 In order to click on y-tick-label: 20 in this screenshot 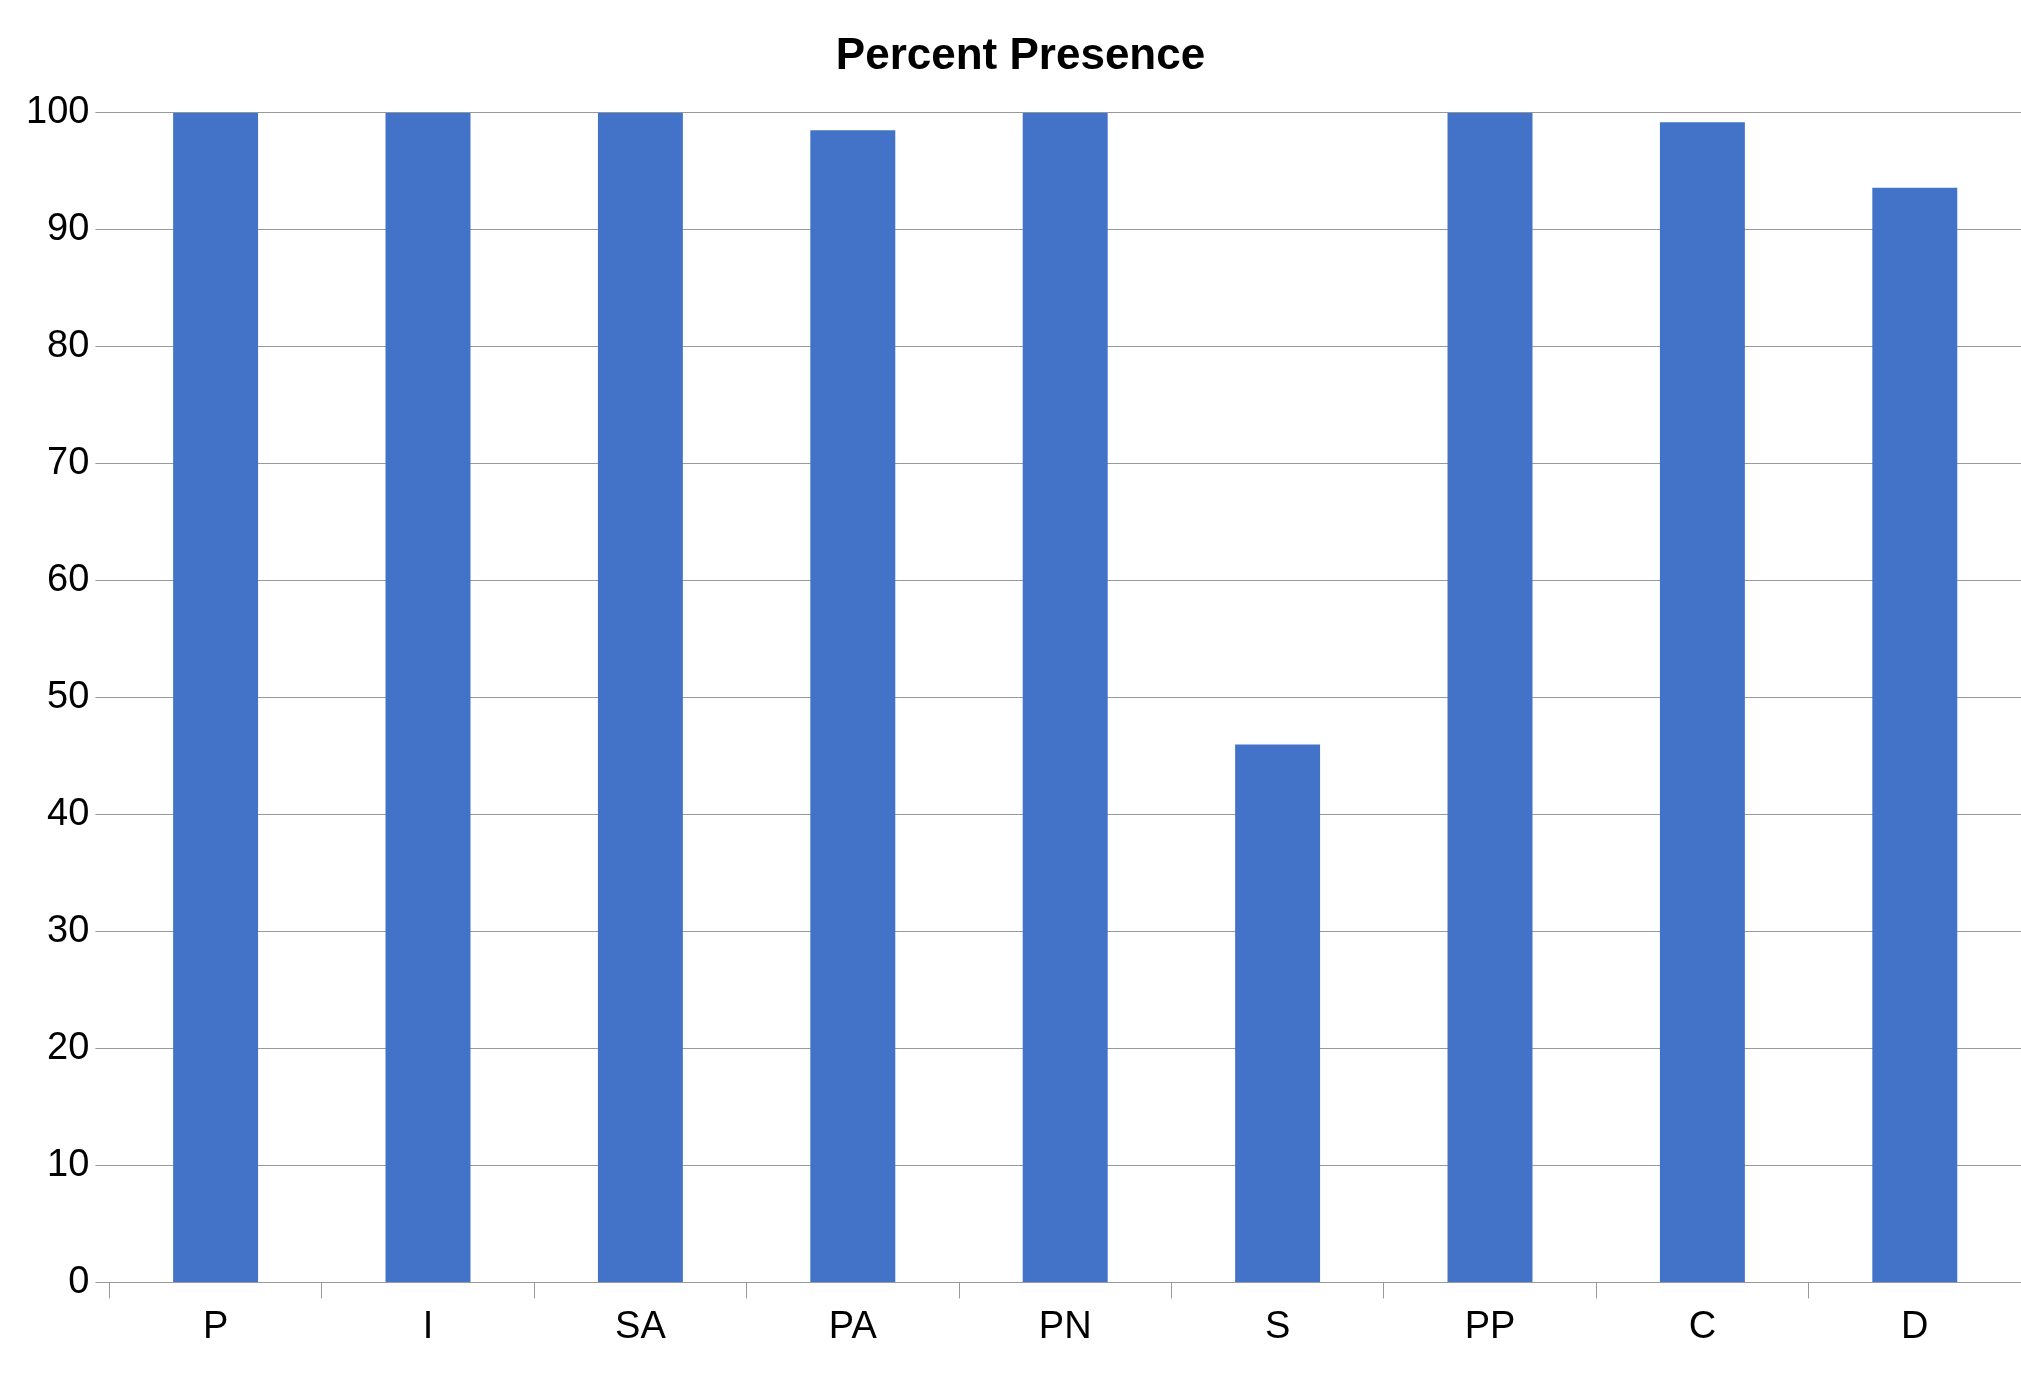, I will do `click(68, 1045)`.